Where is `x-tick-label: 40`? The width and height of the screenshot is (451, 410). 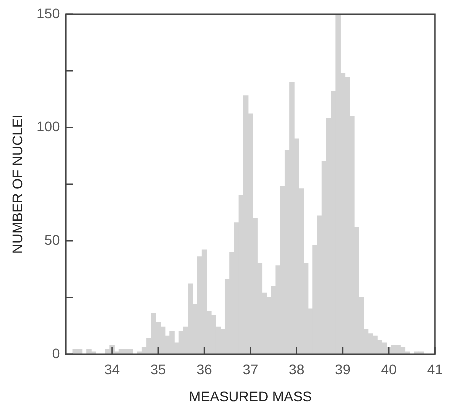
x-tick-label: 40 is located at coordinates (389, 370).